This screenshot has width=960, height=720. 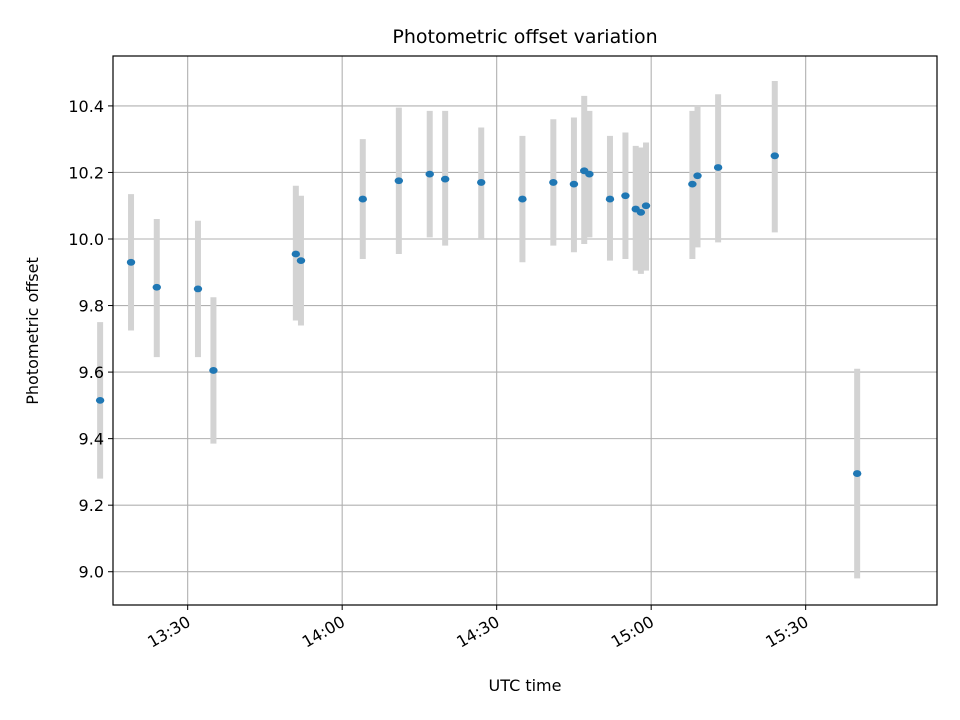 I want to click on y-axis-ticks: 9.0 9.2 9.4 9.6 9.8 10.0 10.2 10.4, so click(x=90, y=339).